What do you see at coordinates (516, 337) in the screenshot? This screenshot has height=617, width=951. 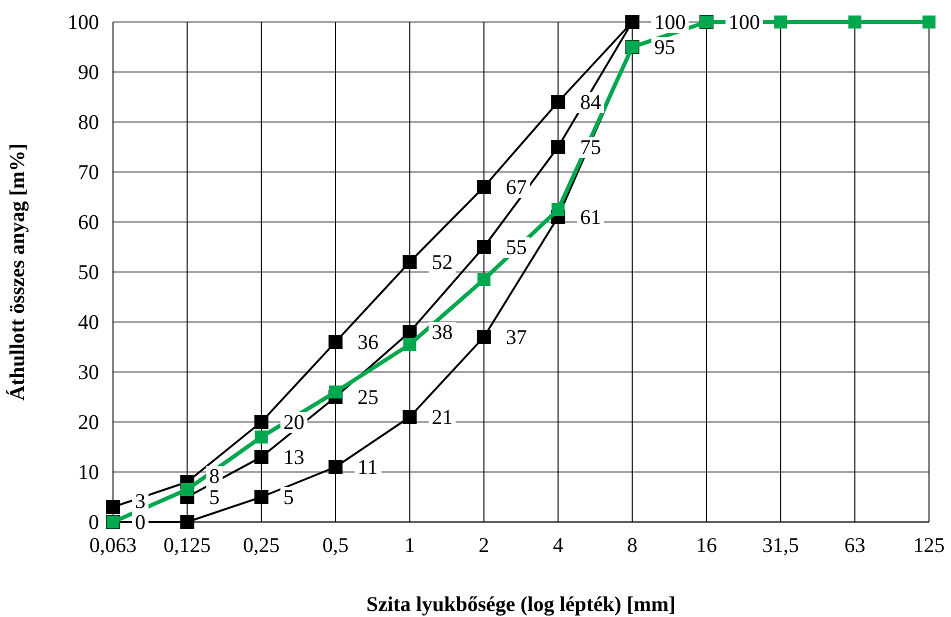 I see `data-label: 37` at bounding box center [516, 337].